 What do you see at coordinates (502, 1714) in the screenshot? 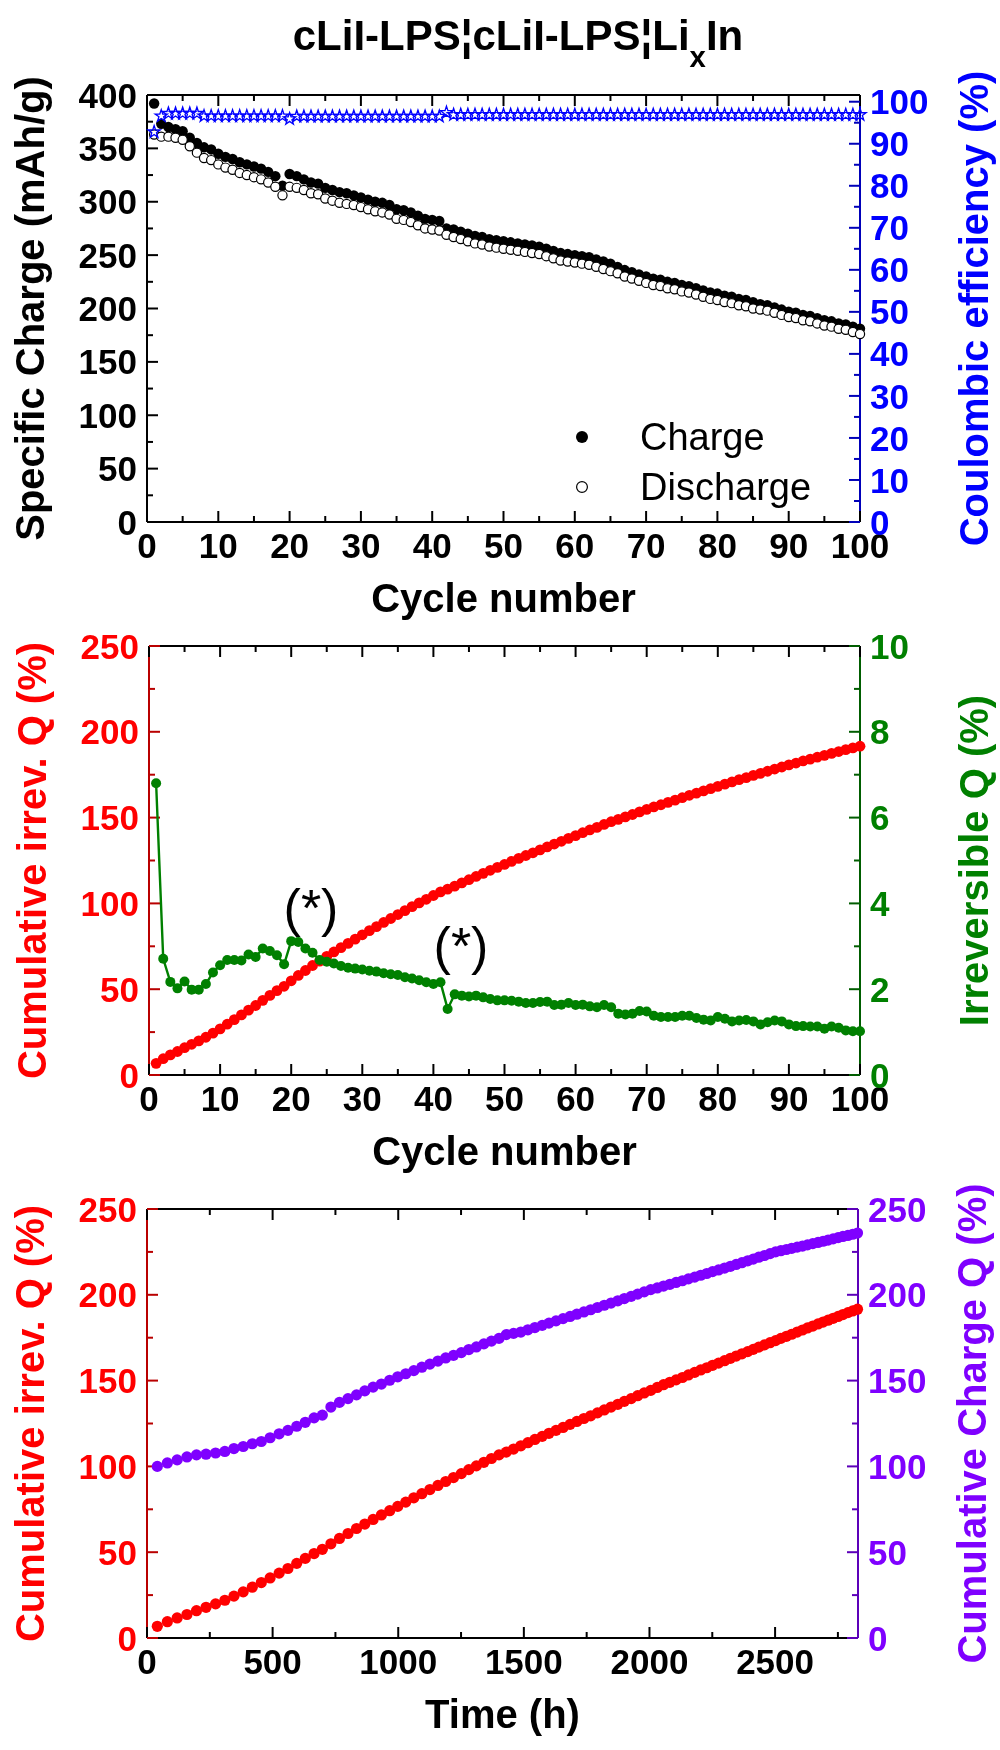
I see `x-axis-title: Time (h)` at bounding box center [502, 1714].